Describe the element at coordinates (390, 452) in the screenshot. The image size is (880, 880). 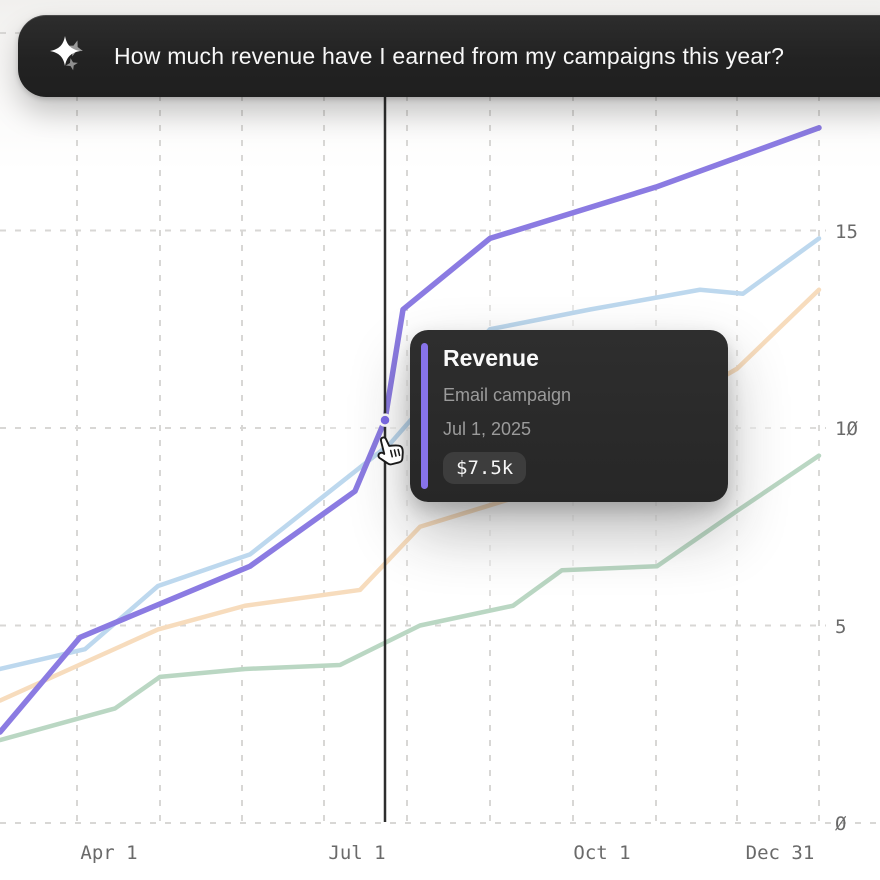
I see `hand-pointer-cursor-icon` at that location.